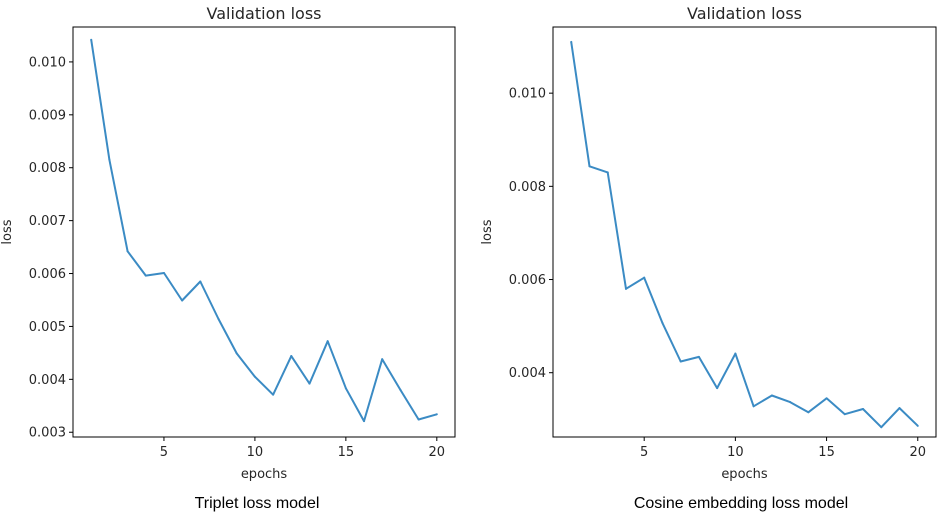  I want to click on chart-caption: Cosine embedding loss model, so click(741, 503).